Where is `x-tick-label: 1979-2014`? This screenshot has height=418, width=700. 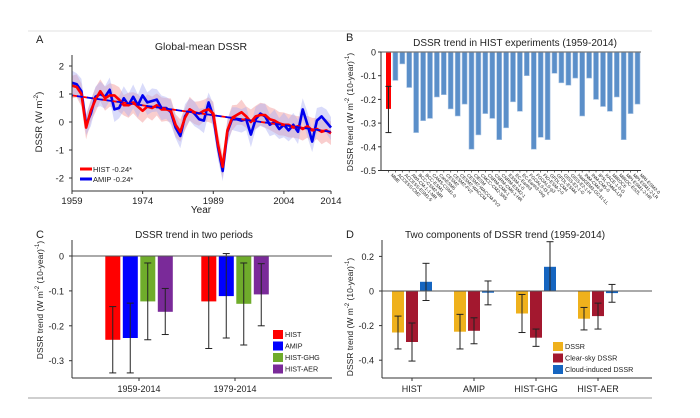
x-tick-label: 1979-2014 is located at coordinates (234, 389).